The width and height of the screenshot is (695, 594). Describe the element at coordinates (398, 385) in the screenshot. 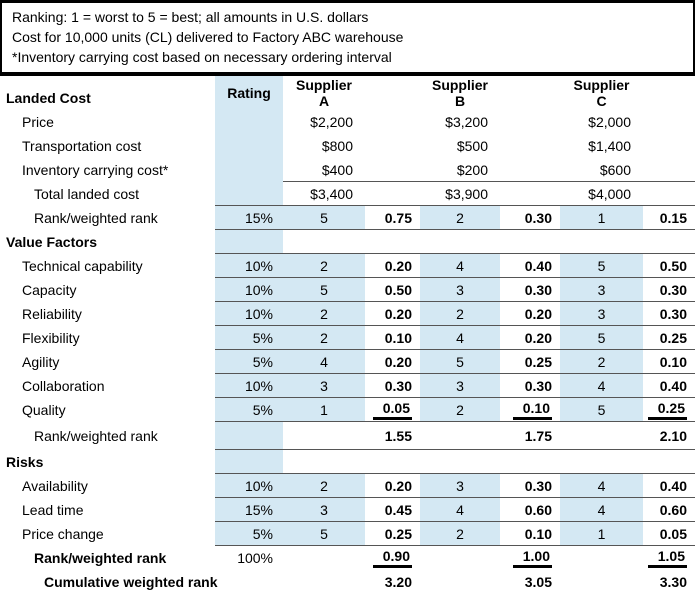

I see `supplier-a-weighted-value: 0.30` at that location.